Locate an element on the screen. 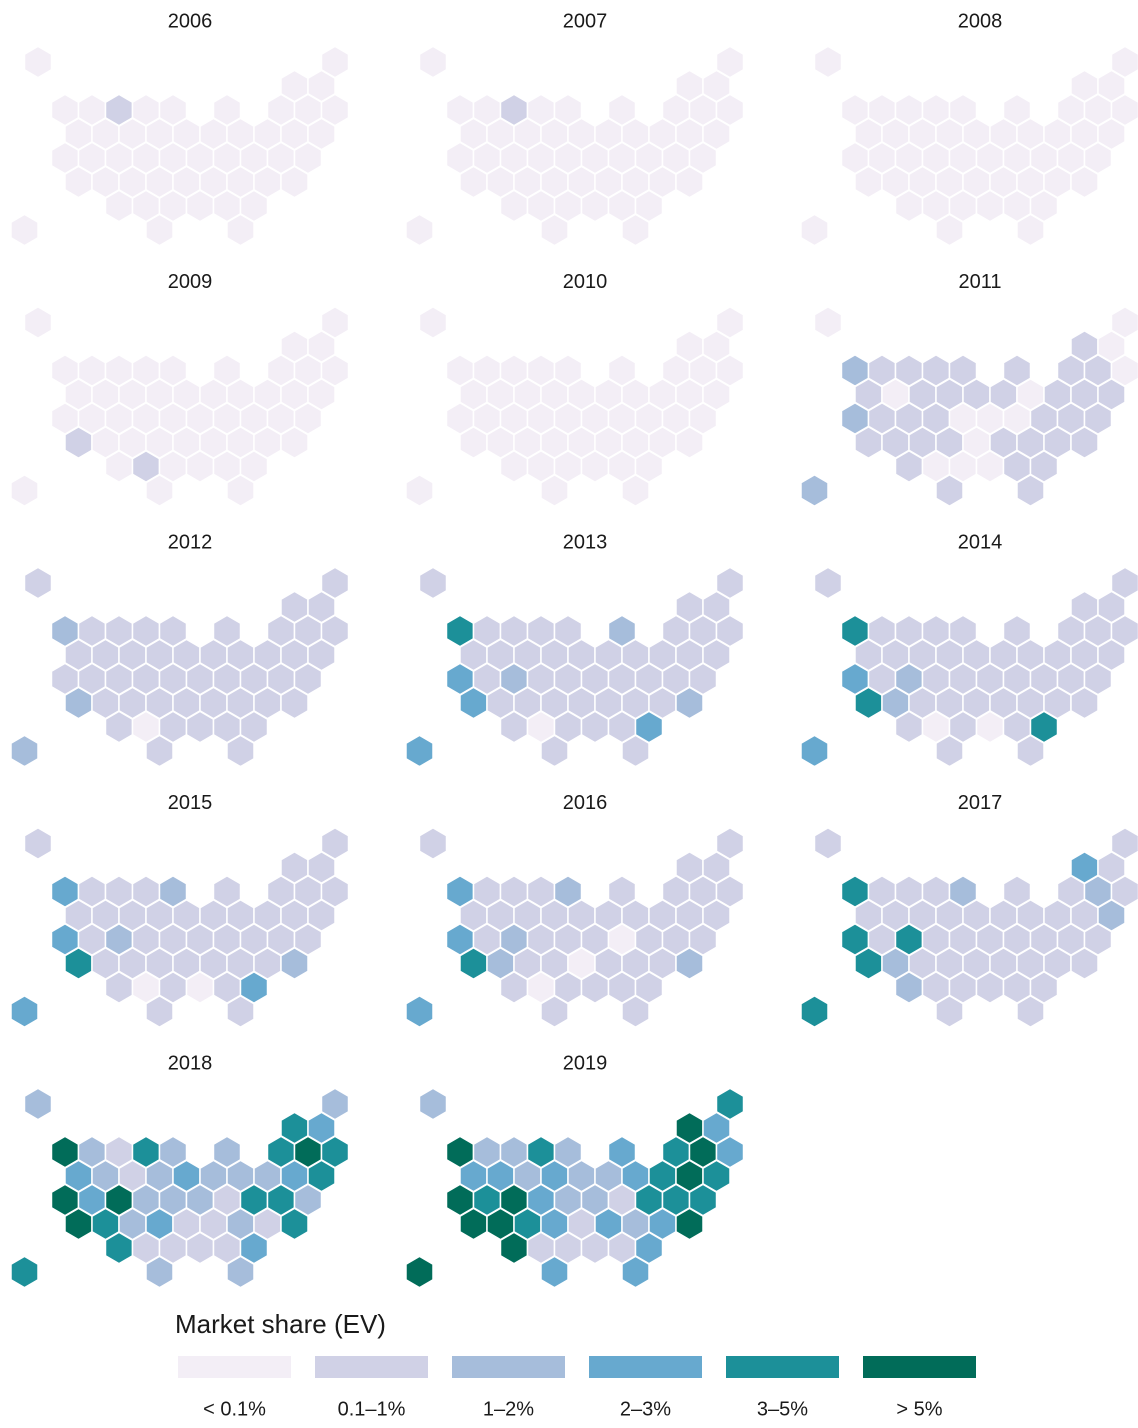  panel-title: 2016 is located at coordinates (585, 803).